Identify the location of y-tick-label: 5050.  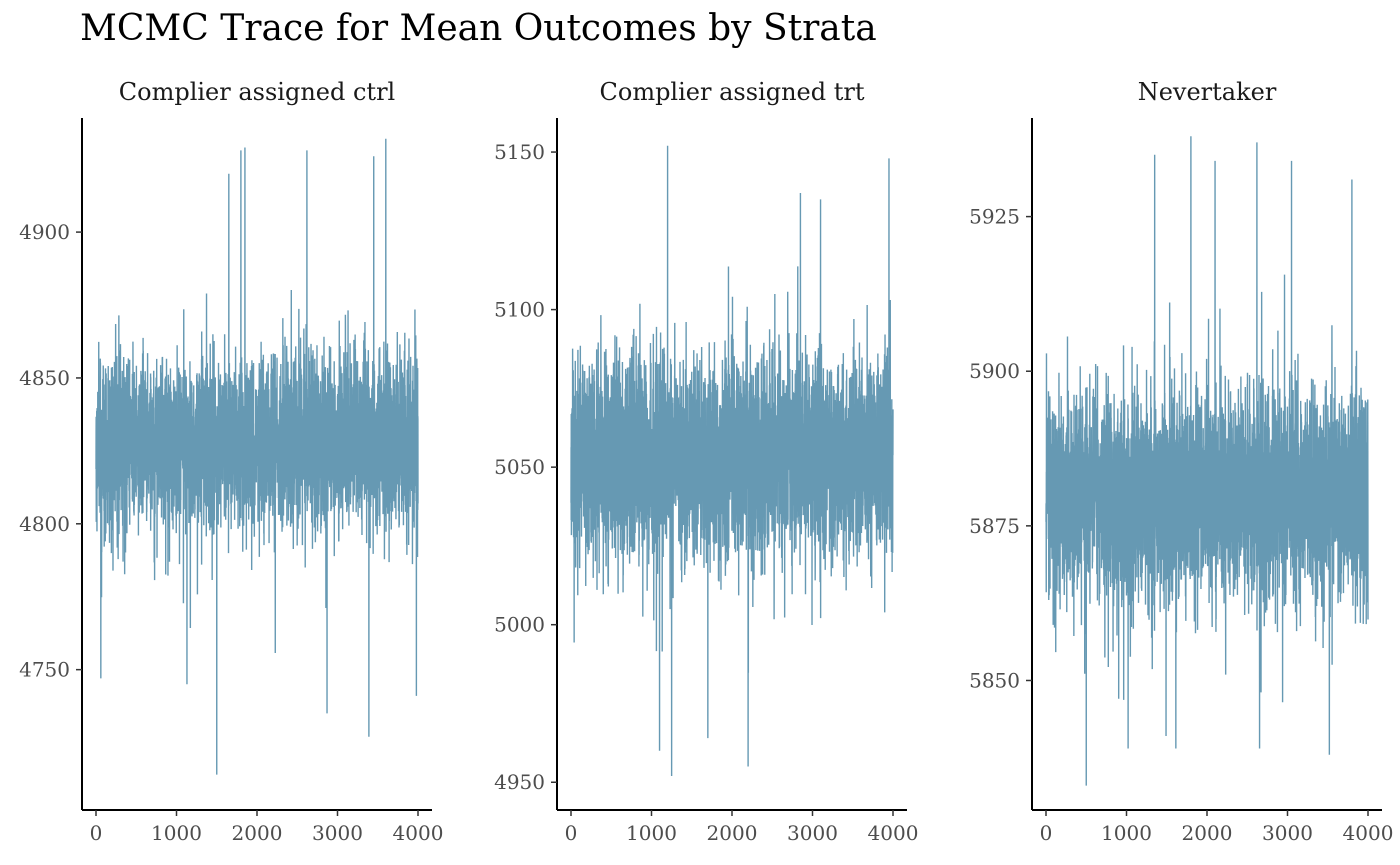
(519, 467).